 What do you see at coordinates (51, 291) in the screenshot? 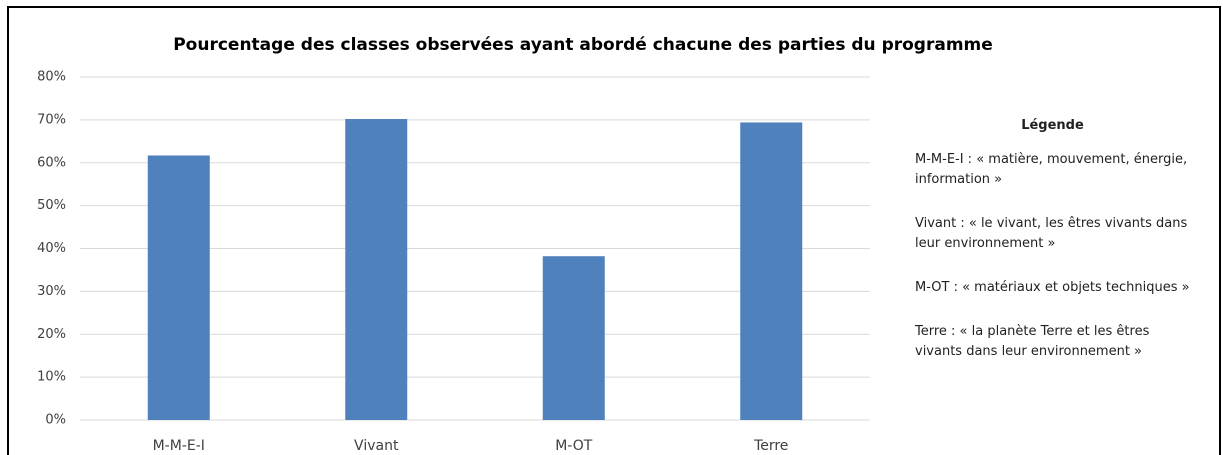
I see `y-tick-label: 30%` at bounding box center [51, 291].